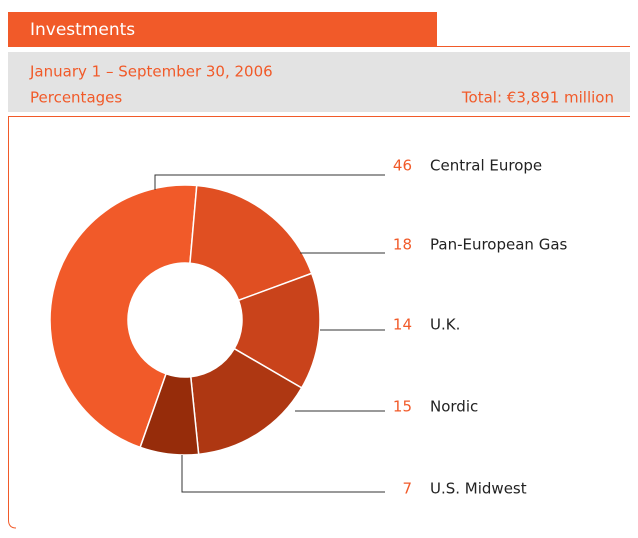 The height and width of the screenshot is (538, 638). Describe the element at coordinates (402, 166) in the screenshot. I see `value-label: 46` at that location.